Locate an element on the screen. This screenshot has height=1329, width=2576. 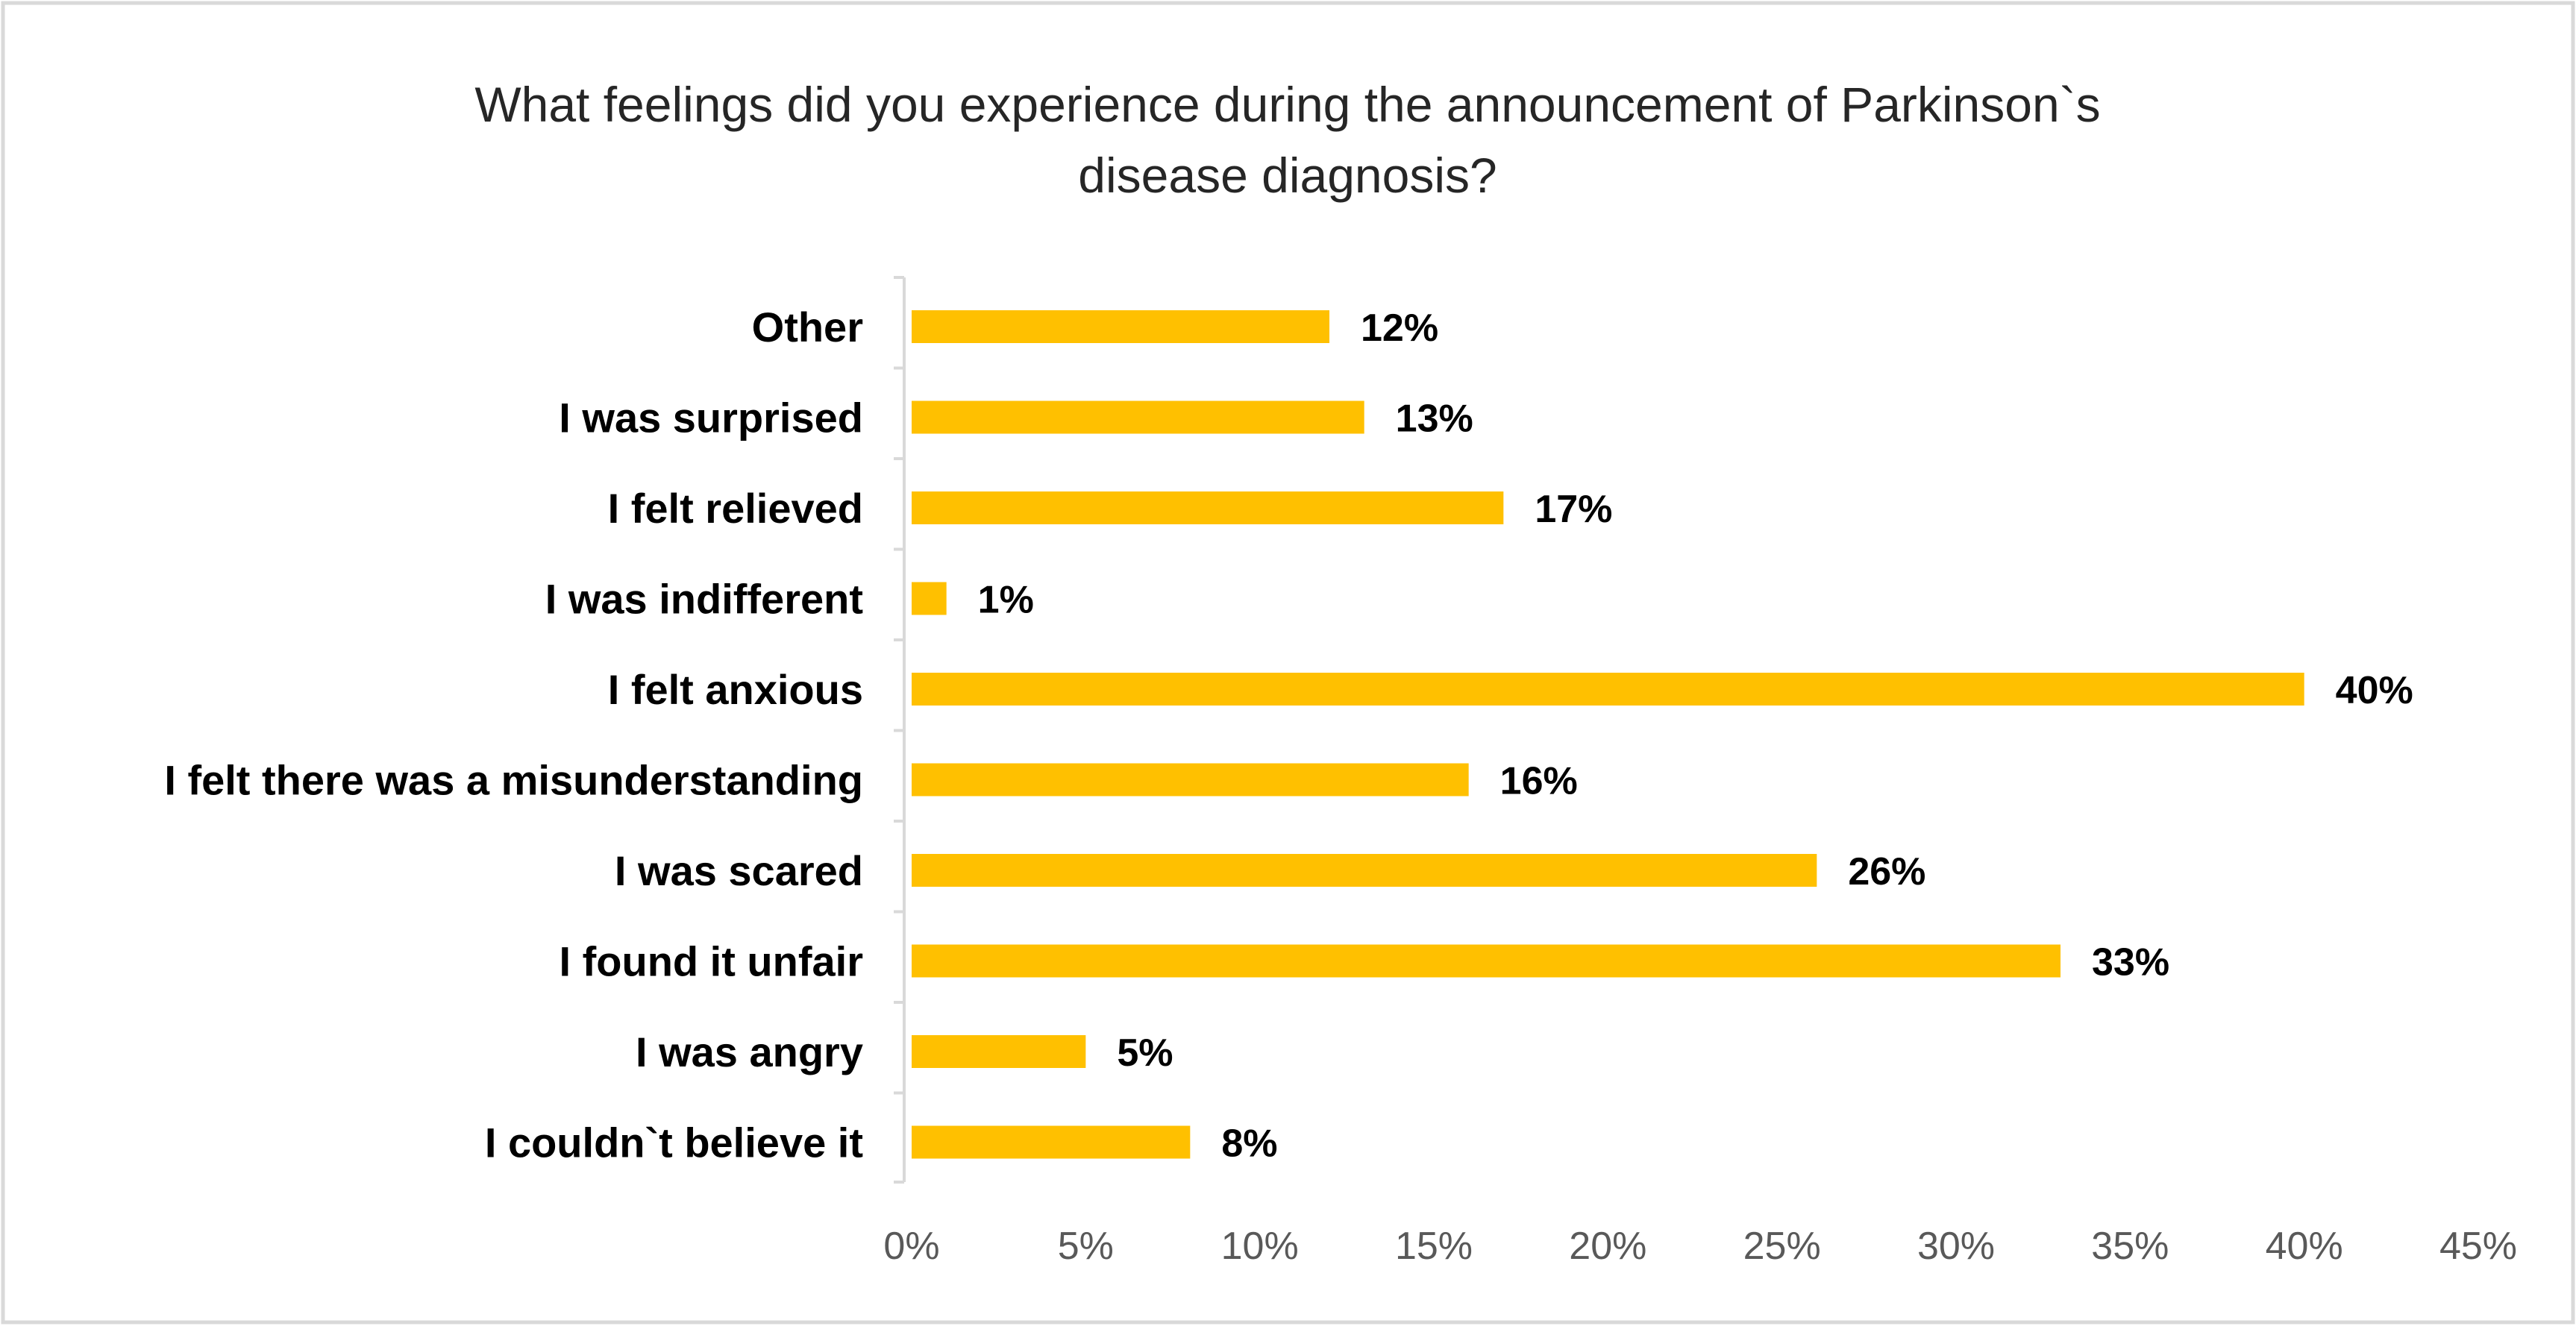
chart-title-line-2: disease diagnosis? is located at coordinates (1287, 175).